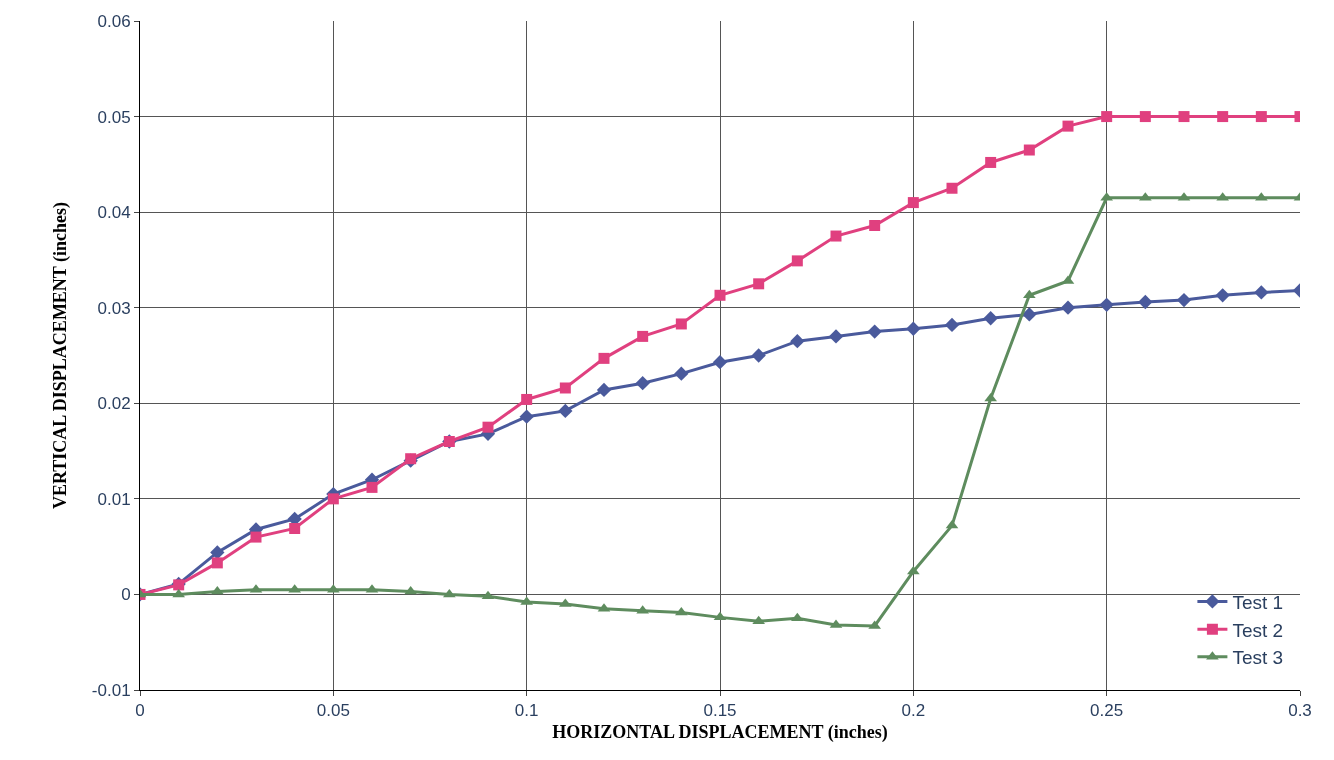  I want to click on x-tick-label: 0.3, so click(1300, 711).